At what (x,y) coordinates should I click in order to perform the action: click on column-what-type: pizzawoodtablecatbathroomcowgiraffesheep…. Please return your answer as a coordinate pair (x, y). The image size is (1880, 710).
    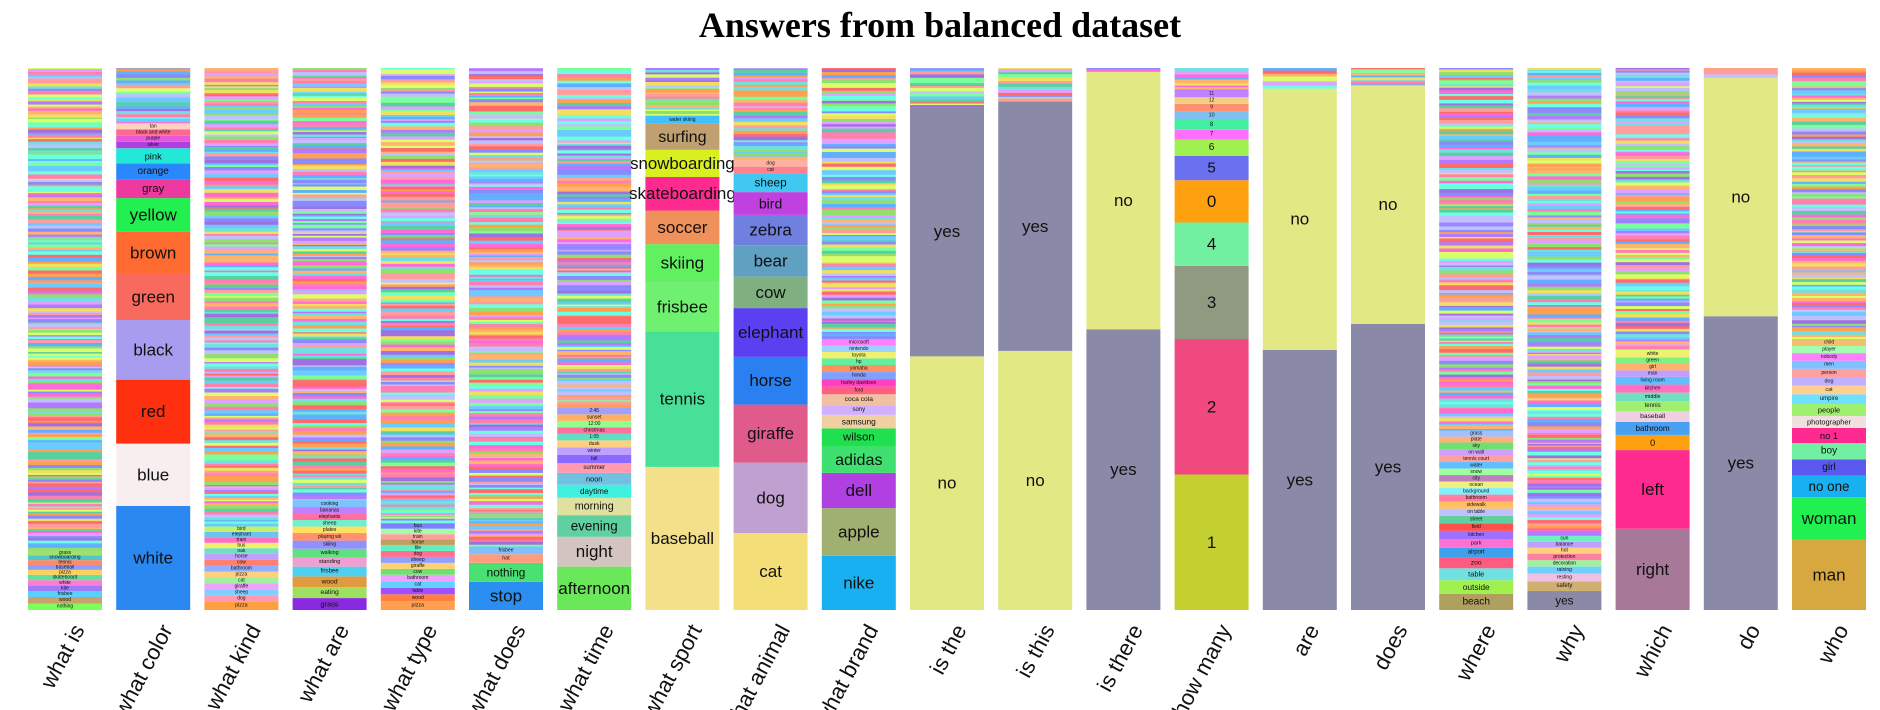
    Looking at the image, I should click on (415, 389).